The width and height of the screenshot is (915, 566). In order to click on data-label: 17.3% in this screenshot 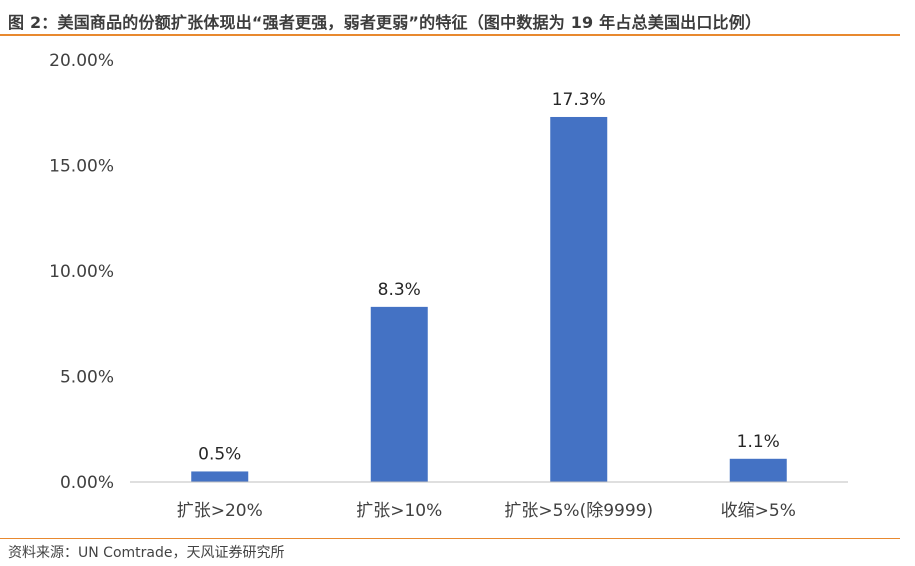, I will do `click(579, 100)`.